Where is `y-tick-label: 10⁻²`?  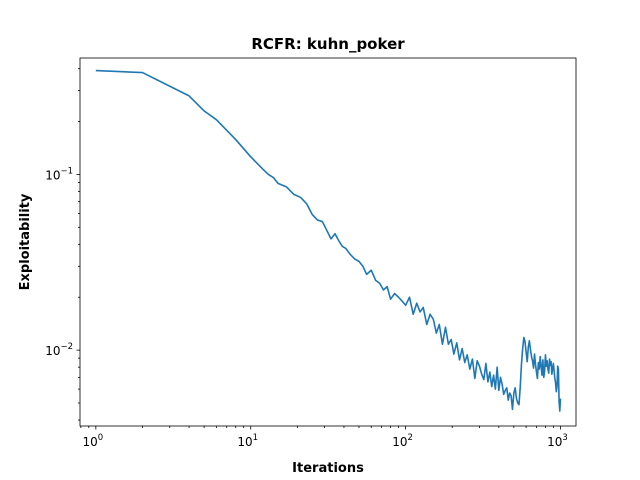
y-tick-label: 10⁻² is located at coordinates (59, 350).